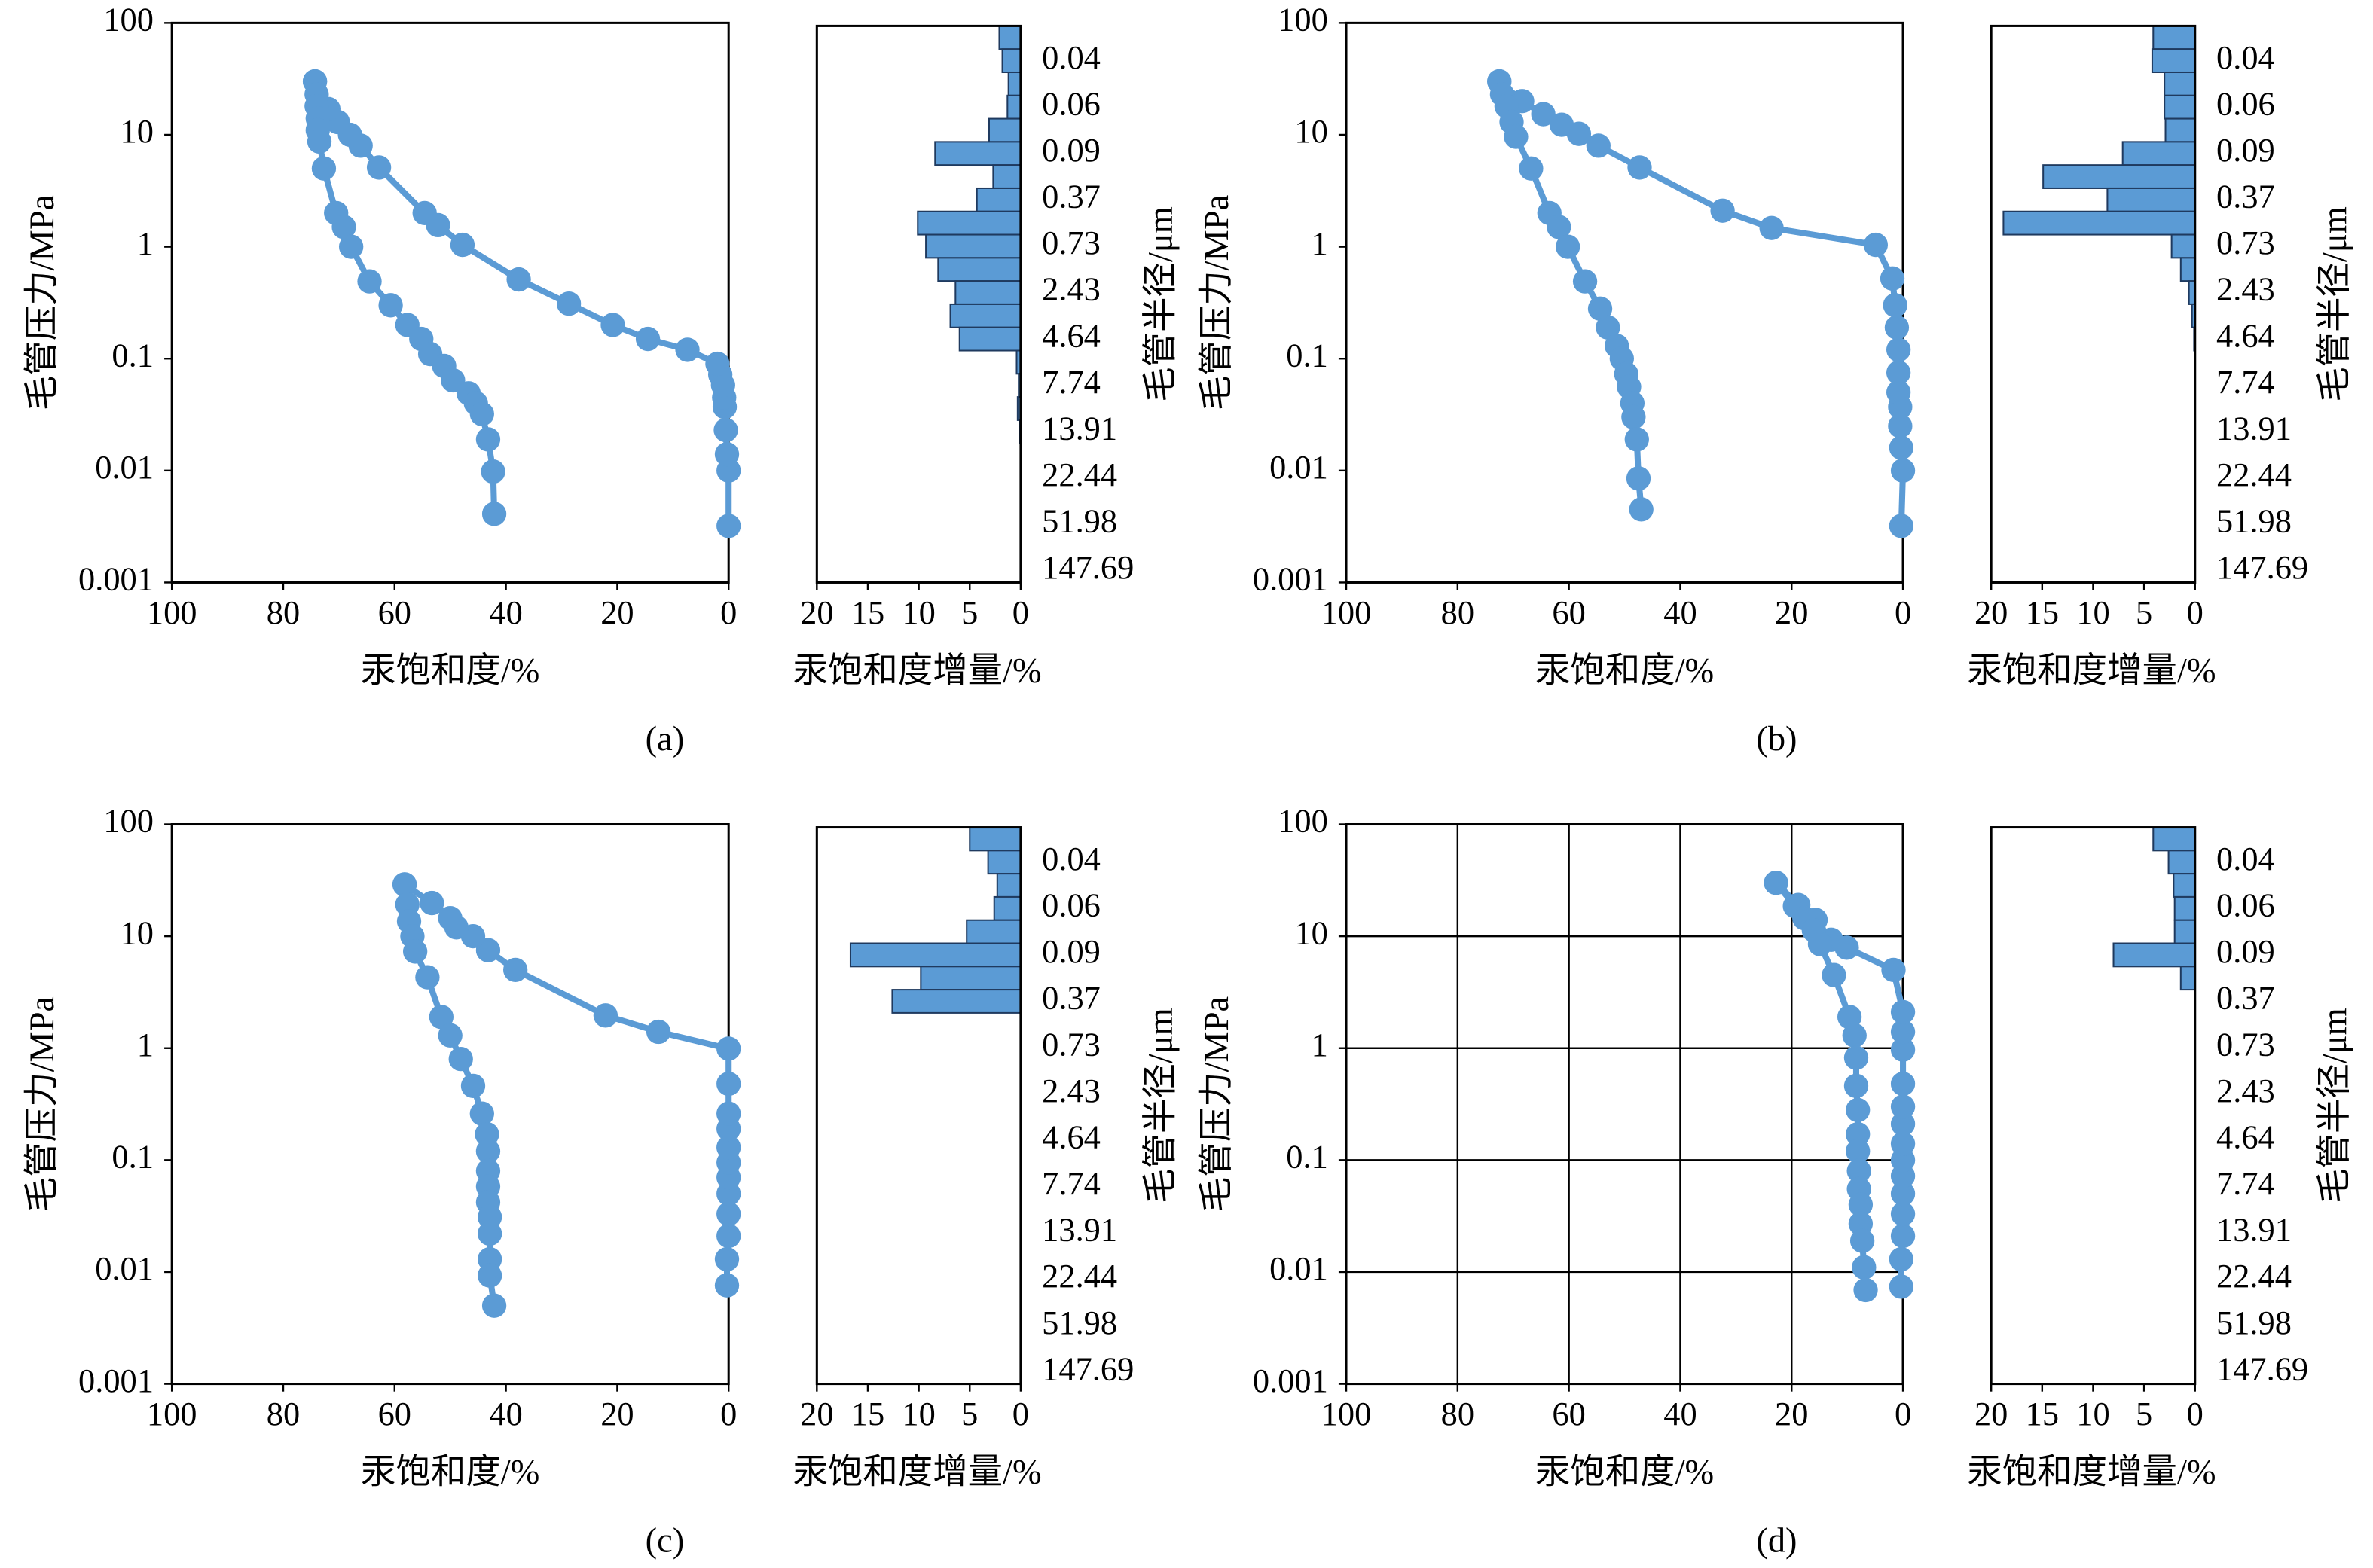 The image size is (2373, 1568). What do you see at coordinates (2254, 475) in the screenshot?
I see `y-category-label: 22.44` at bounding box center [2254, 475].